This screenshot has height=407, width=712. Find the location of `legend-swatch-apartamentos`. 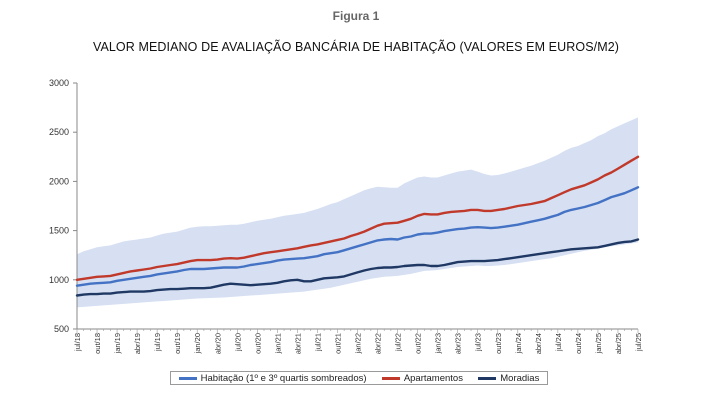

legend-swatch-apartamentos is located at coordinates (390, 378).